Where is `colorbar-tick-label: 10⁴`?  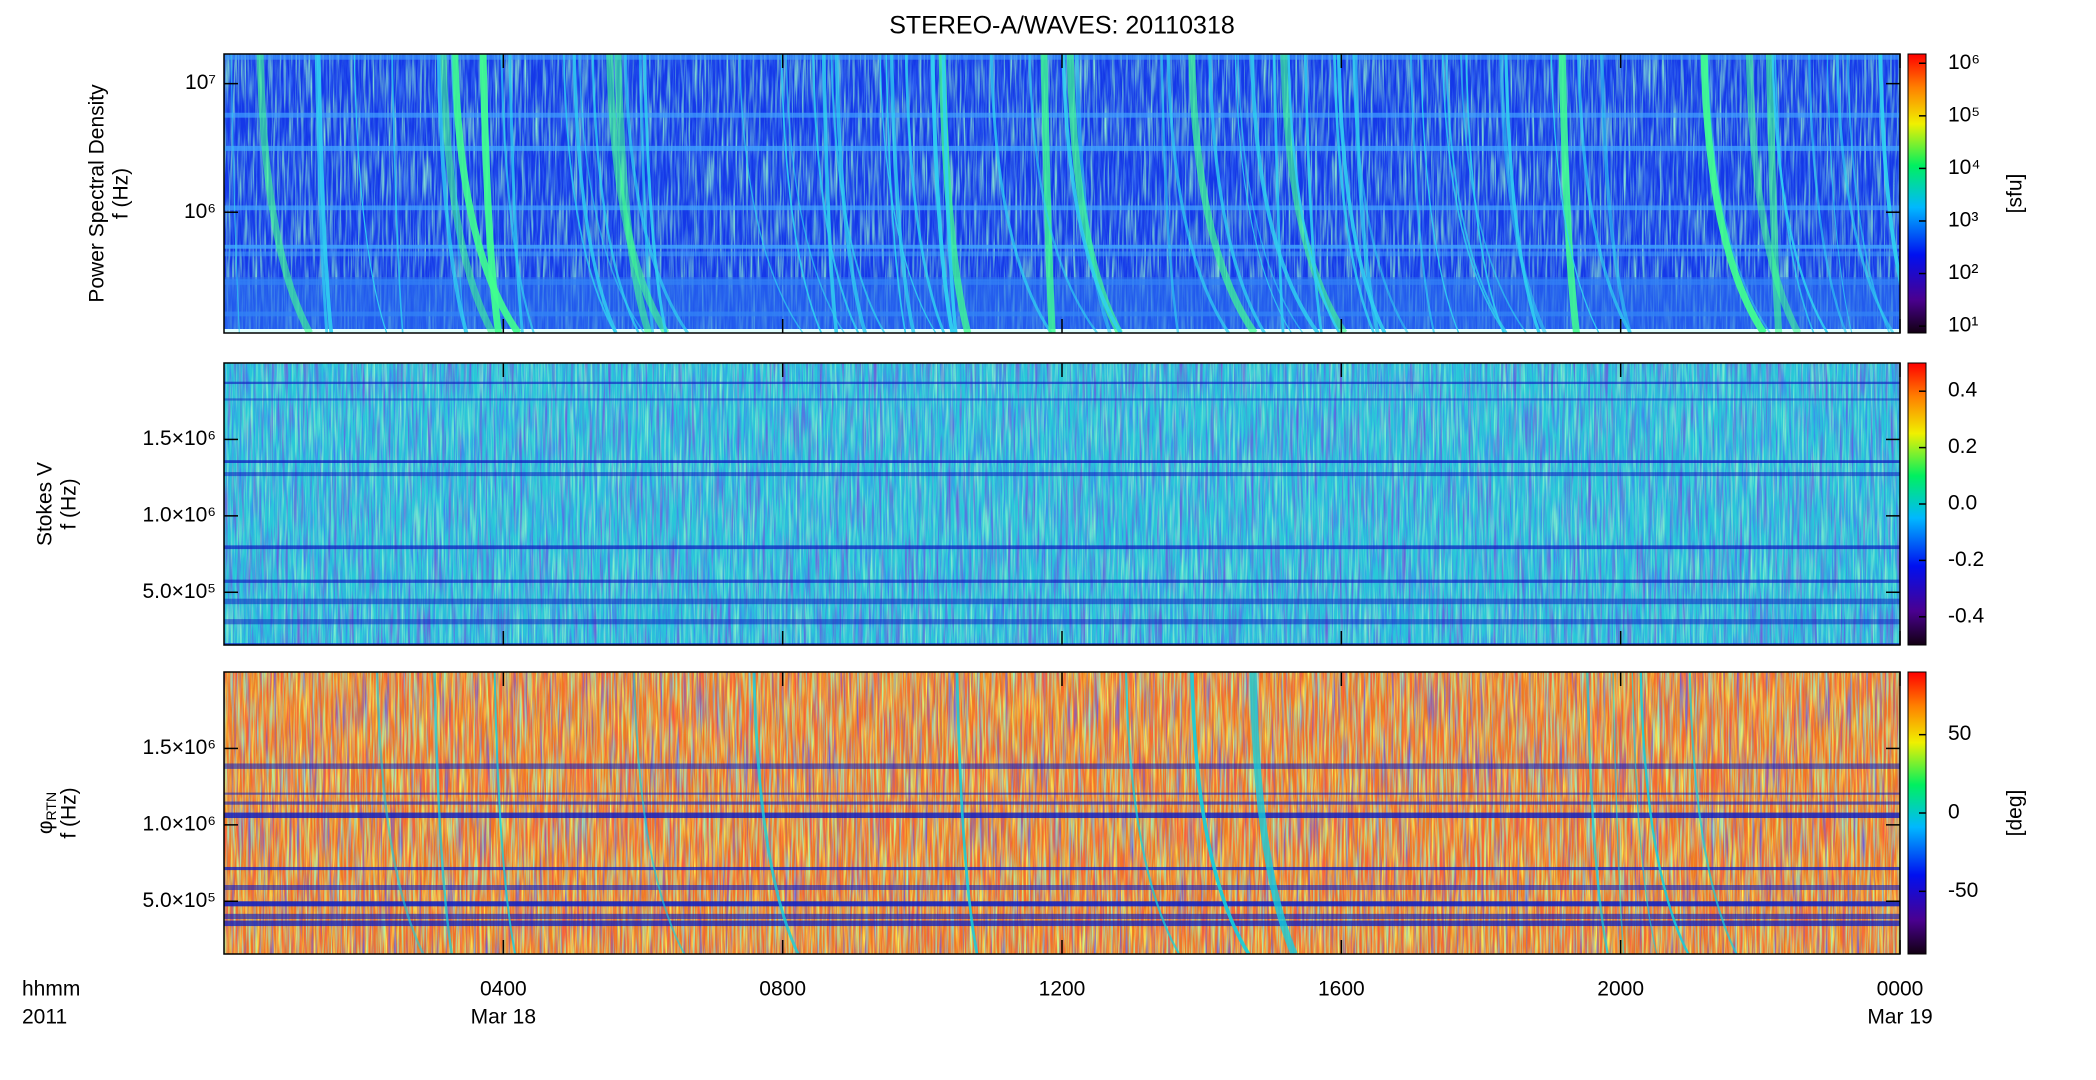 colorbar-tick-label: 10⁴ is located at coordinates (1964, 167).